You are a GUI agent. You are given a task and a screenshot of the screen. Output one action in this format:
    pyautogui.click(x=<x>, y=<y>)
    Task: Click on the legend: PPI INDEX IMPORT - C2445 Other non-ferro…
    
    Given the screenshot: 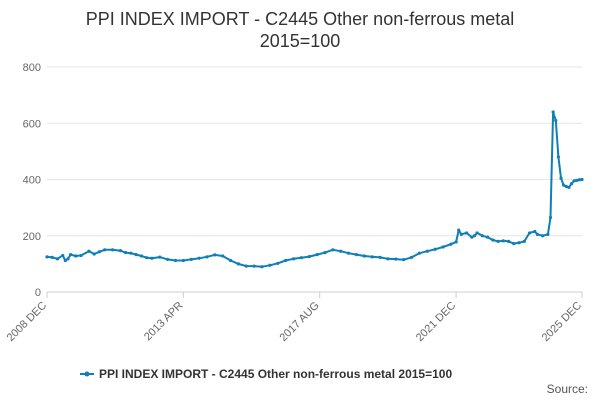 What is the action you would take?
    pyautogui.click(x=266, y=374)
    